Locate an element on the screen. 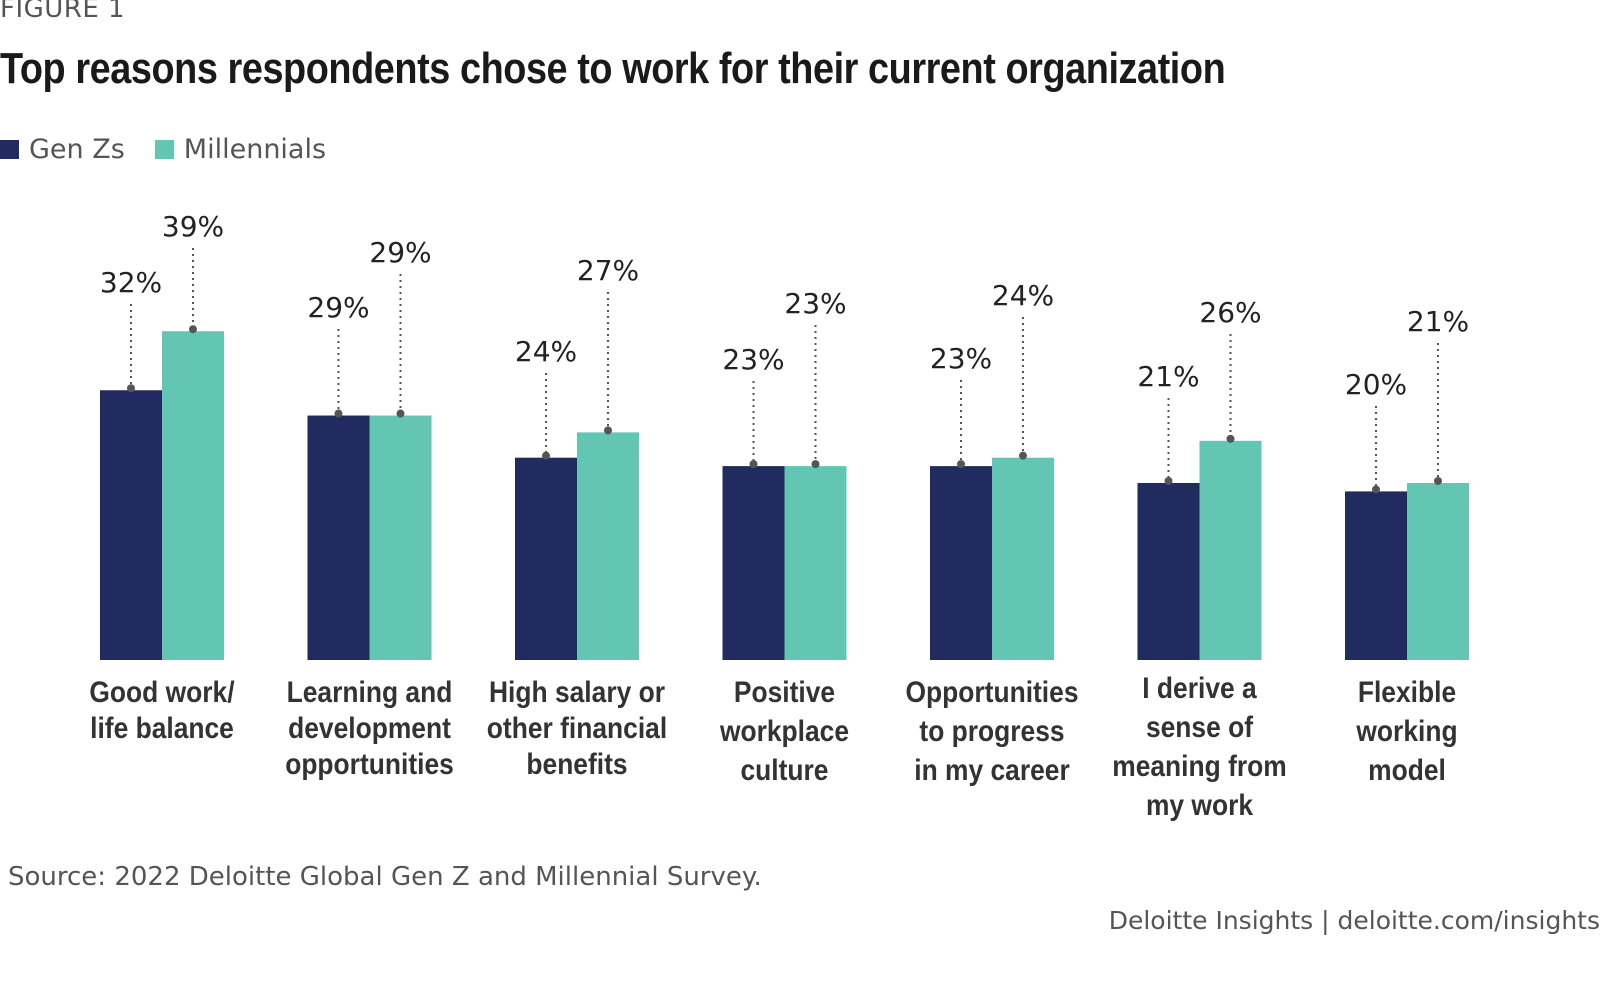 The width and height of the screenshot is (1600, 1000). category-label-line: Good work/ is located at coordinates (161, 691).